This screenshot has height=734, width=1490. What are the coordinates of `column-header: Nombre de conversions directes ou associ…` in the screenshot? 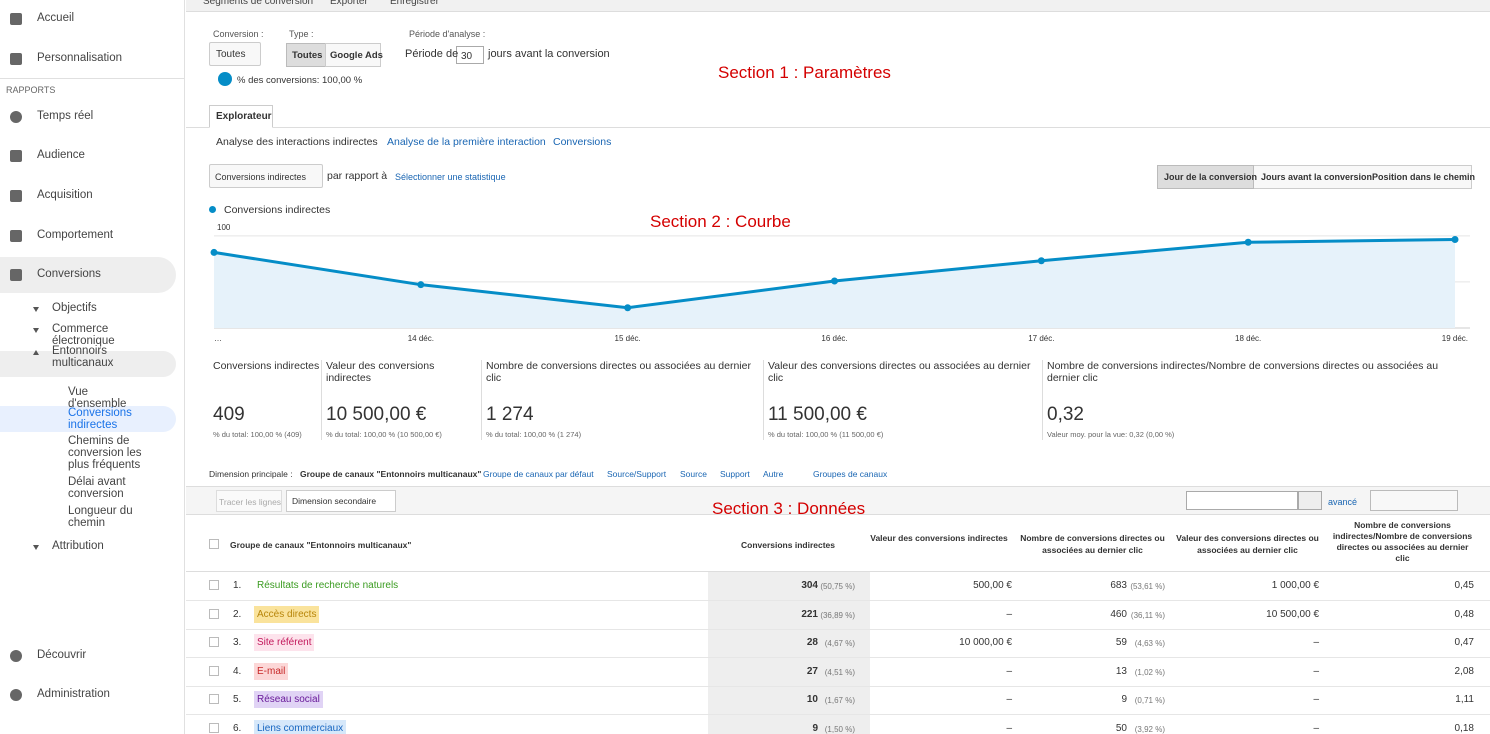 It's located at (1092, 544).